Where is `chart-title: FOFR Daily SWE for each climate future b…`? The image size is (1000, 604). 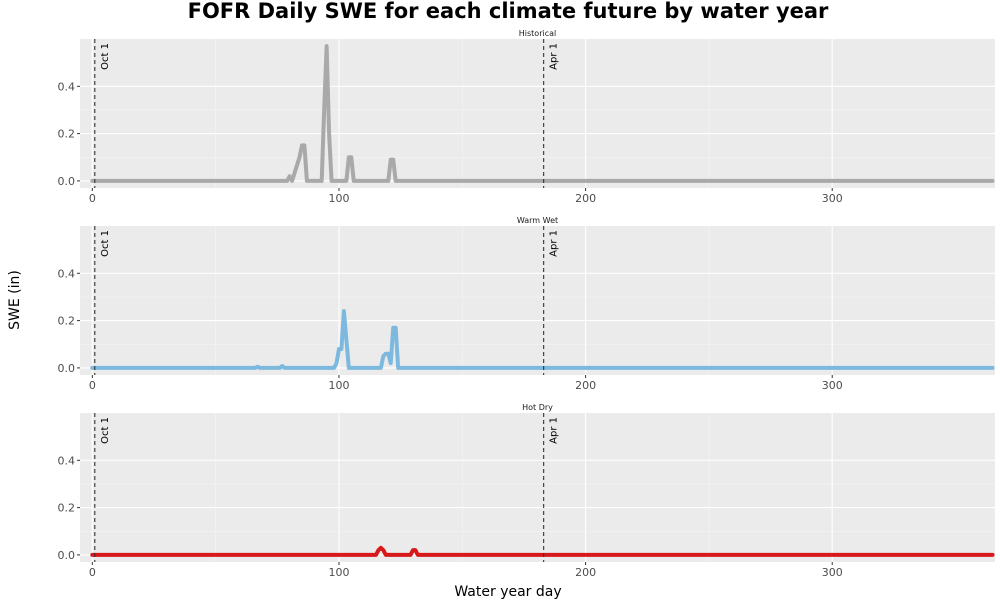 chart-title: FOFR Daily SWE for each climate future b… is located at coordinates (508, 11).